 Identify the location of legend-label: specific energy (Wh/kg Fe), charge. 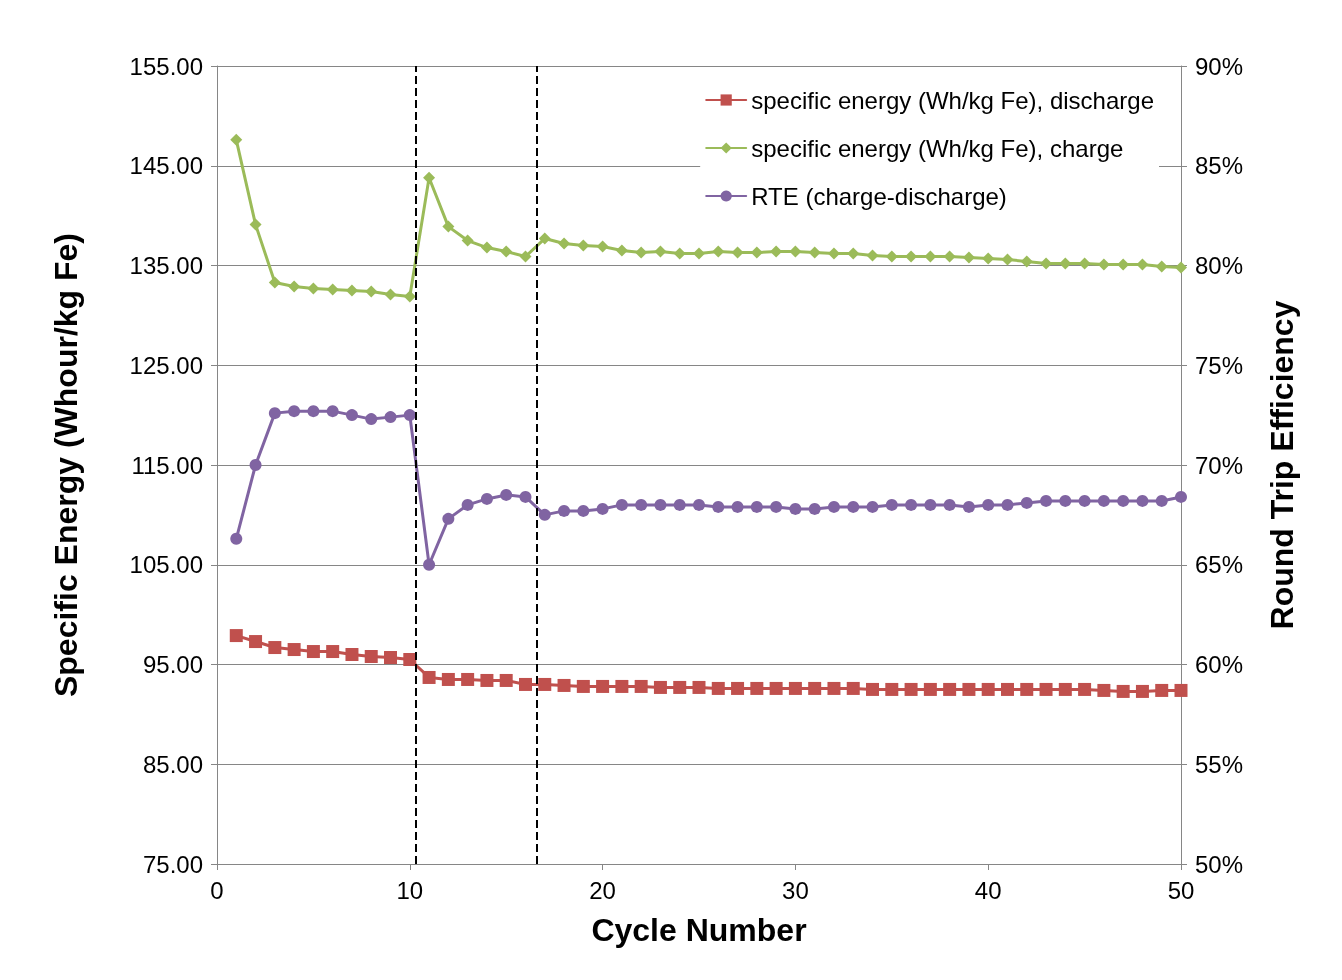
(937, 148).